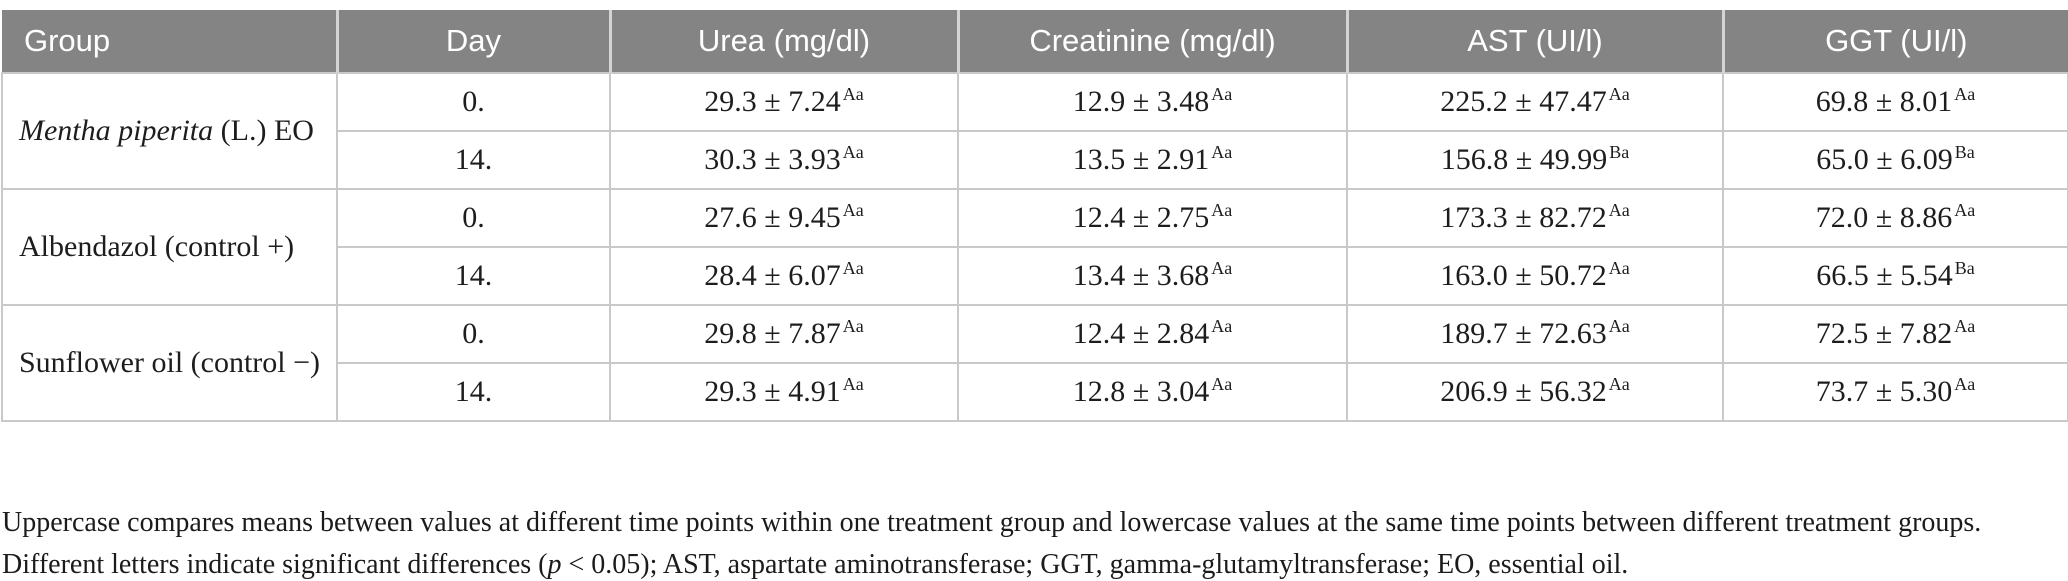 The width and height of the screenshot is (2068, 581). I want to click on ggt-value: 66.5 ± 5.54, so click(1884, 275).